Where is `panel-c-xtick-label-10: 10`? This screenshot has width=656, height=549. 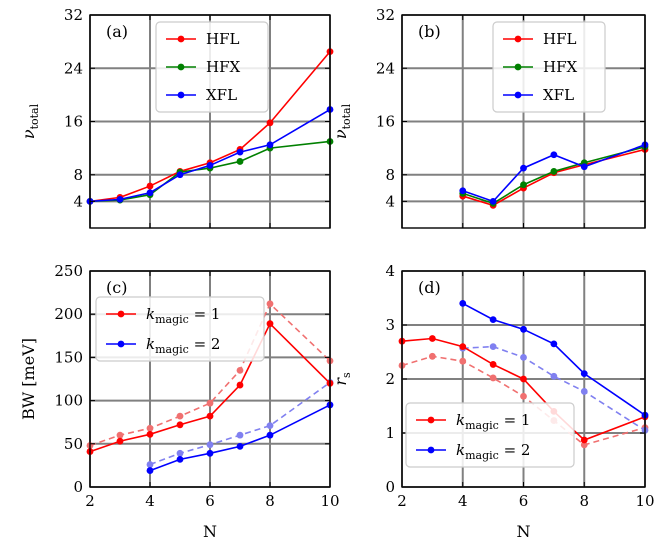 panel-c-xtick-label-10: 10 is located at coordinates (329, 501).